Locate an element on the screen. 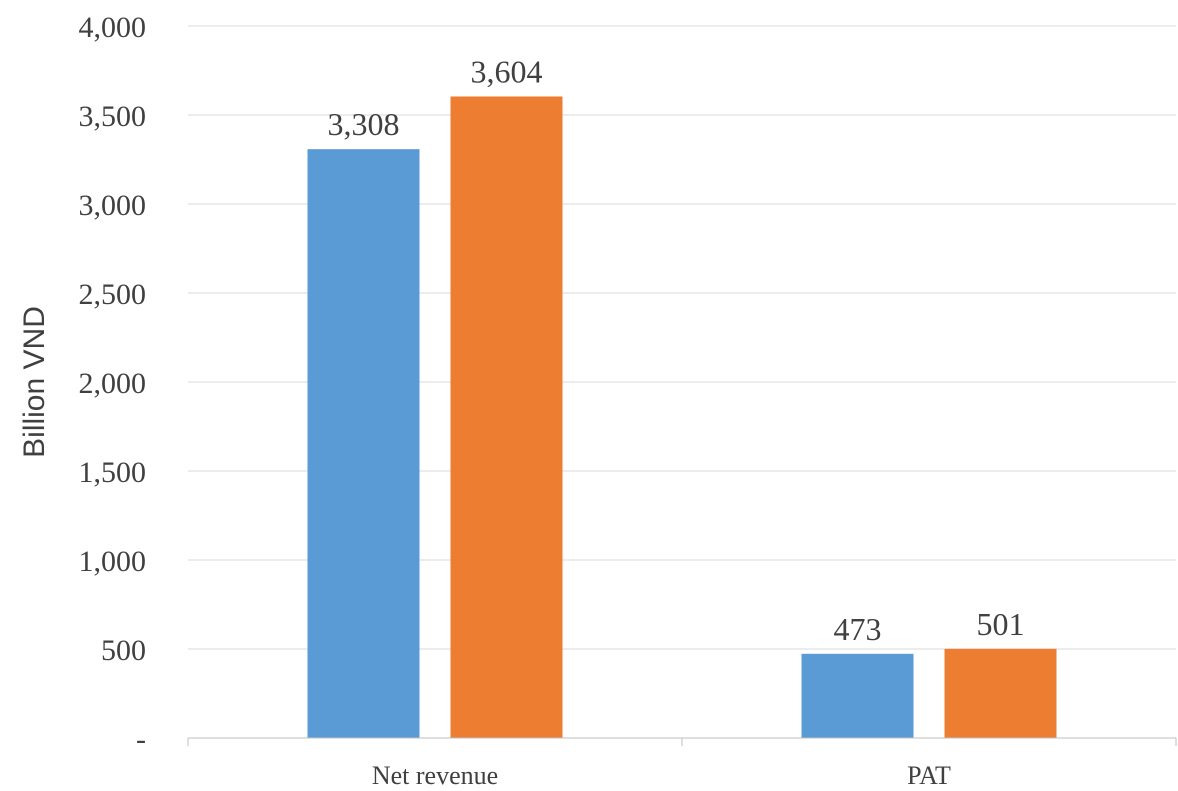 This screenshot has height=791, width=1178. y-tick-label: - is located at coordinates (141, 739).